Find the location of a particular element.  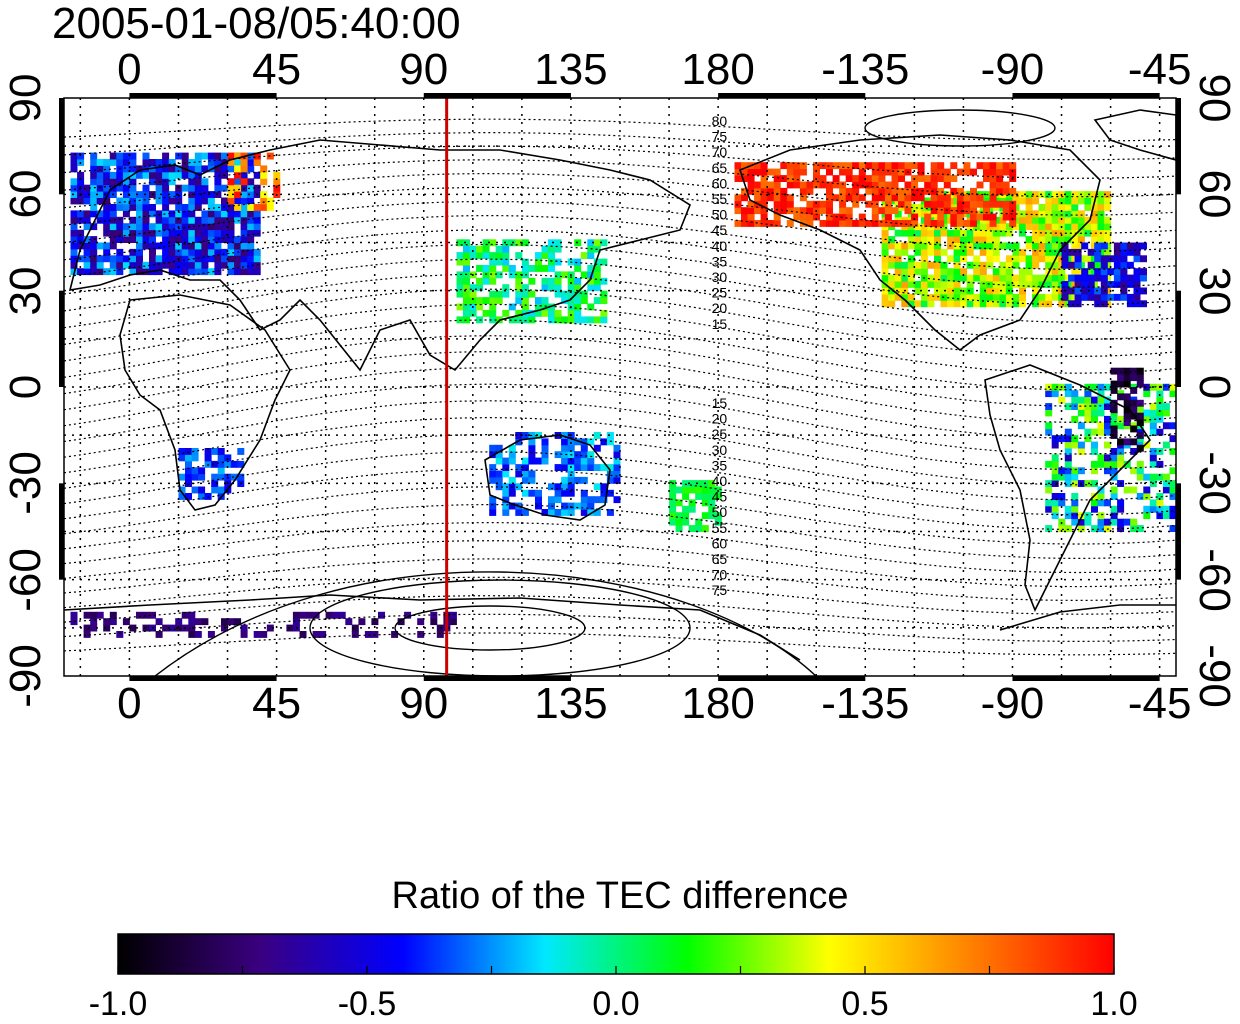

map-timestamp-title: 2005-01-08/05:40:00 is located at coordinates (256, 24).